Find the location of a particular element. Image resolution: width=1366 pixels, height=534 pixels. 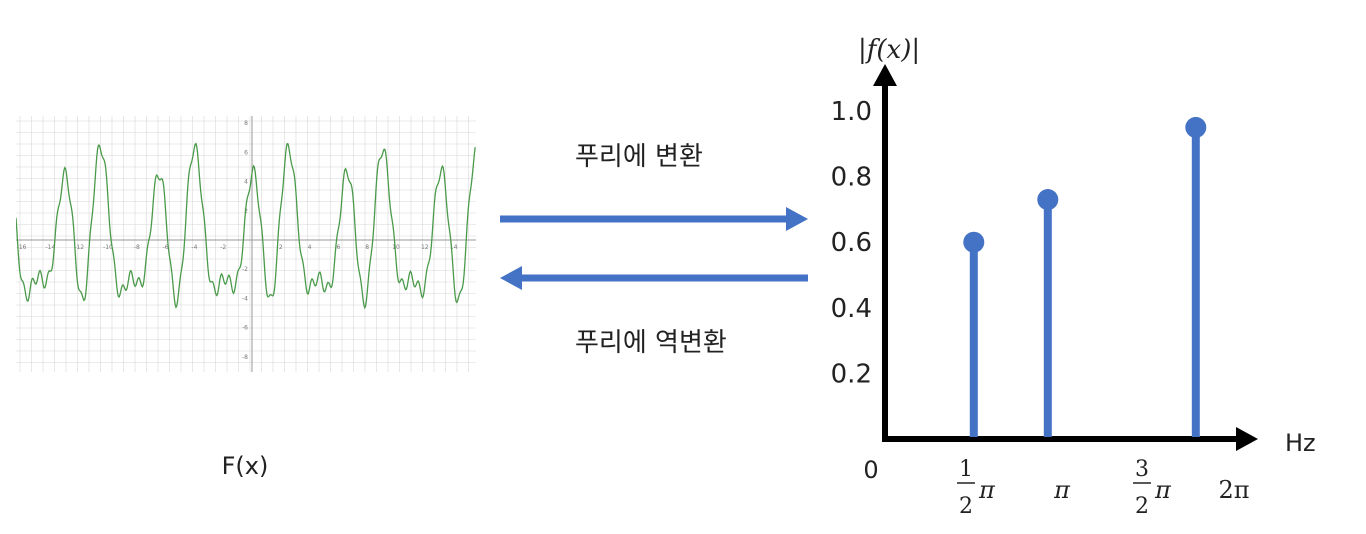

signal-x-tick-label: -10 is located at coordinates (108, 247).